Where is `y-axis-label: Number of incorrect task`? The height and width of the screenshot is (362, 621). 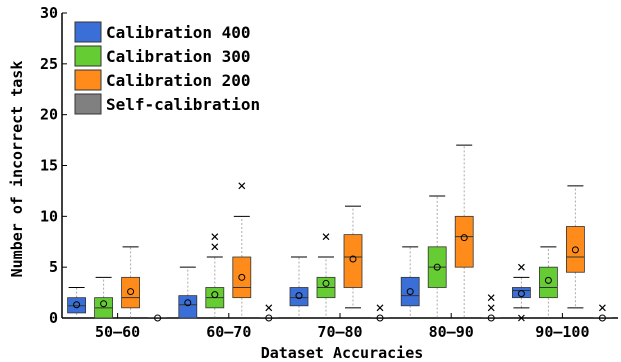 y-axis-label: Number of incorrect task is located at coordinates (17, 169).